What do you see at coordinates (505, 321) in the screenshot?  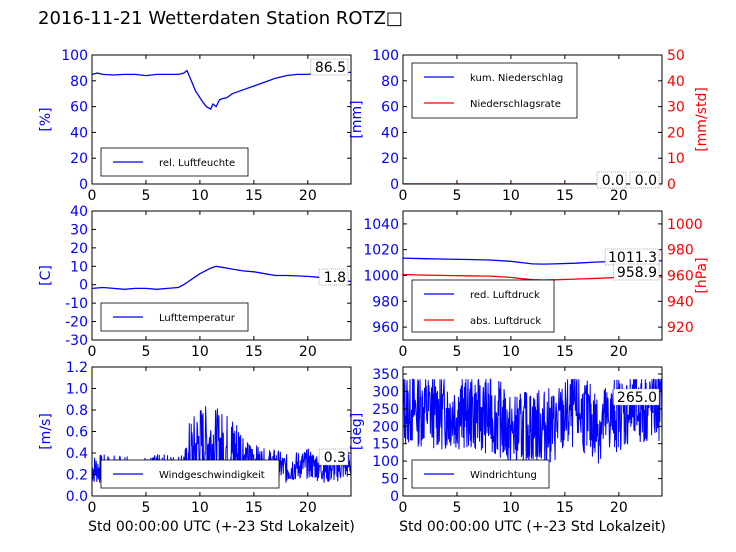 I see `legend-label: abs. Luftdruck` at bounding box center [505, 321].